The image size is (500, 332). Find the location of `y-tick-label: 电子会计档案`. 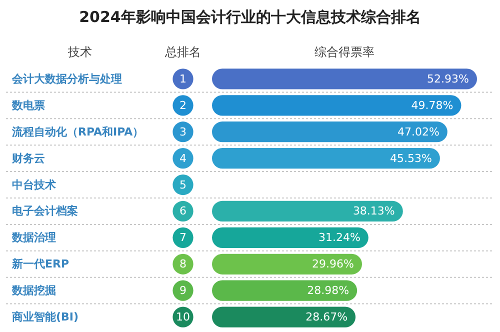

y-tick-label: 电子会计档案 is located at coordinates (45, 211).